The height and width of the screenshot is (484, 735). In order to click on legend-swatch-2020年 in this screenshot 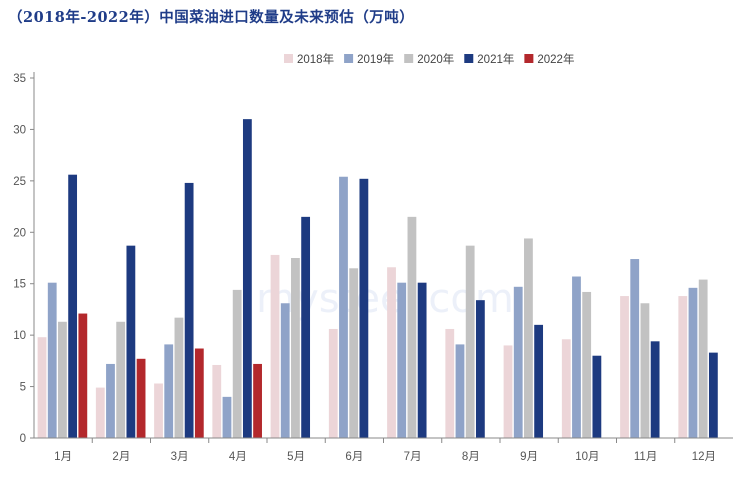, I will do `click(409, 58)`.